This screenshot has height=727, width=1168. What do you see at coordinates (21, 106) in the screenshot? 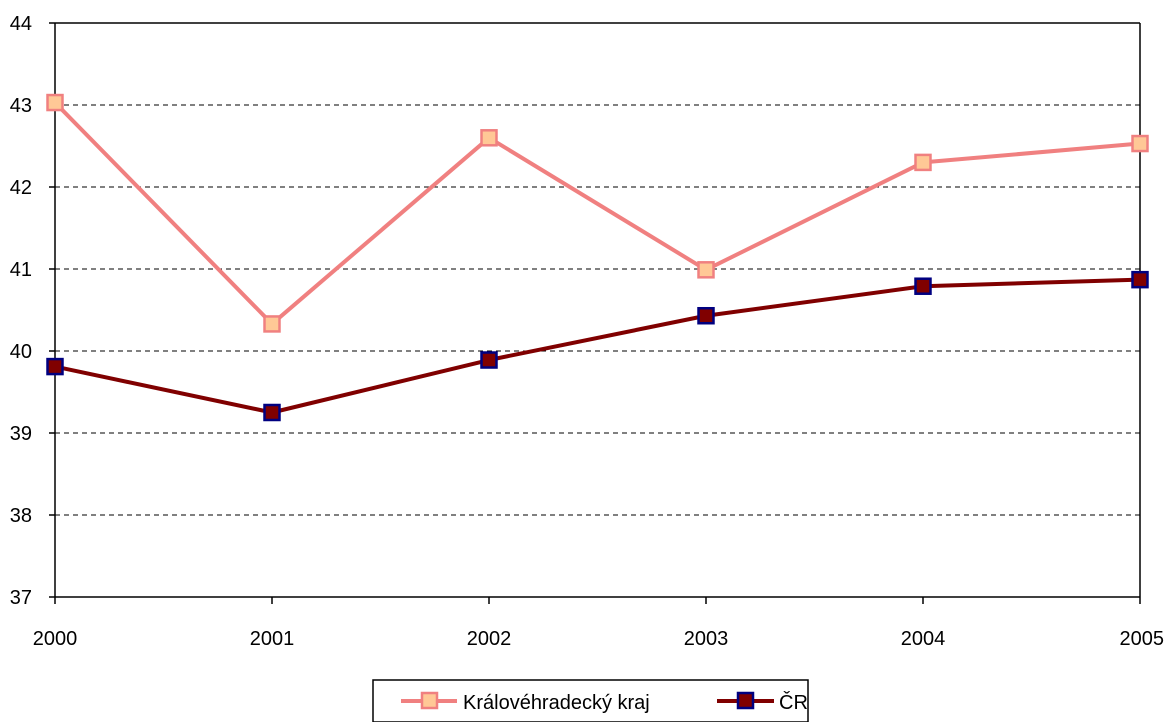
I see `y-tick-label: 43` at bounding box center [21, 106].